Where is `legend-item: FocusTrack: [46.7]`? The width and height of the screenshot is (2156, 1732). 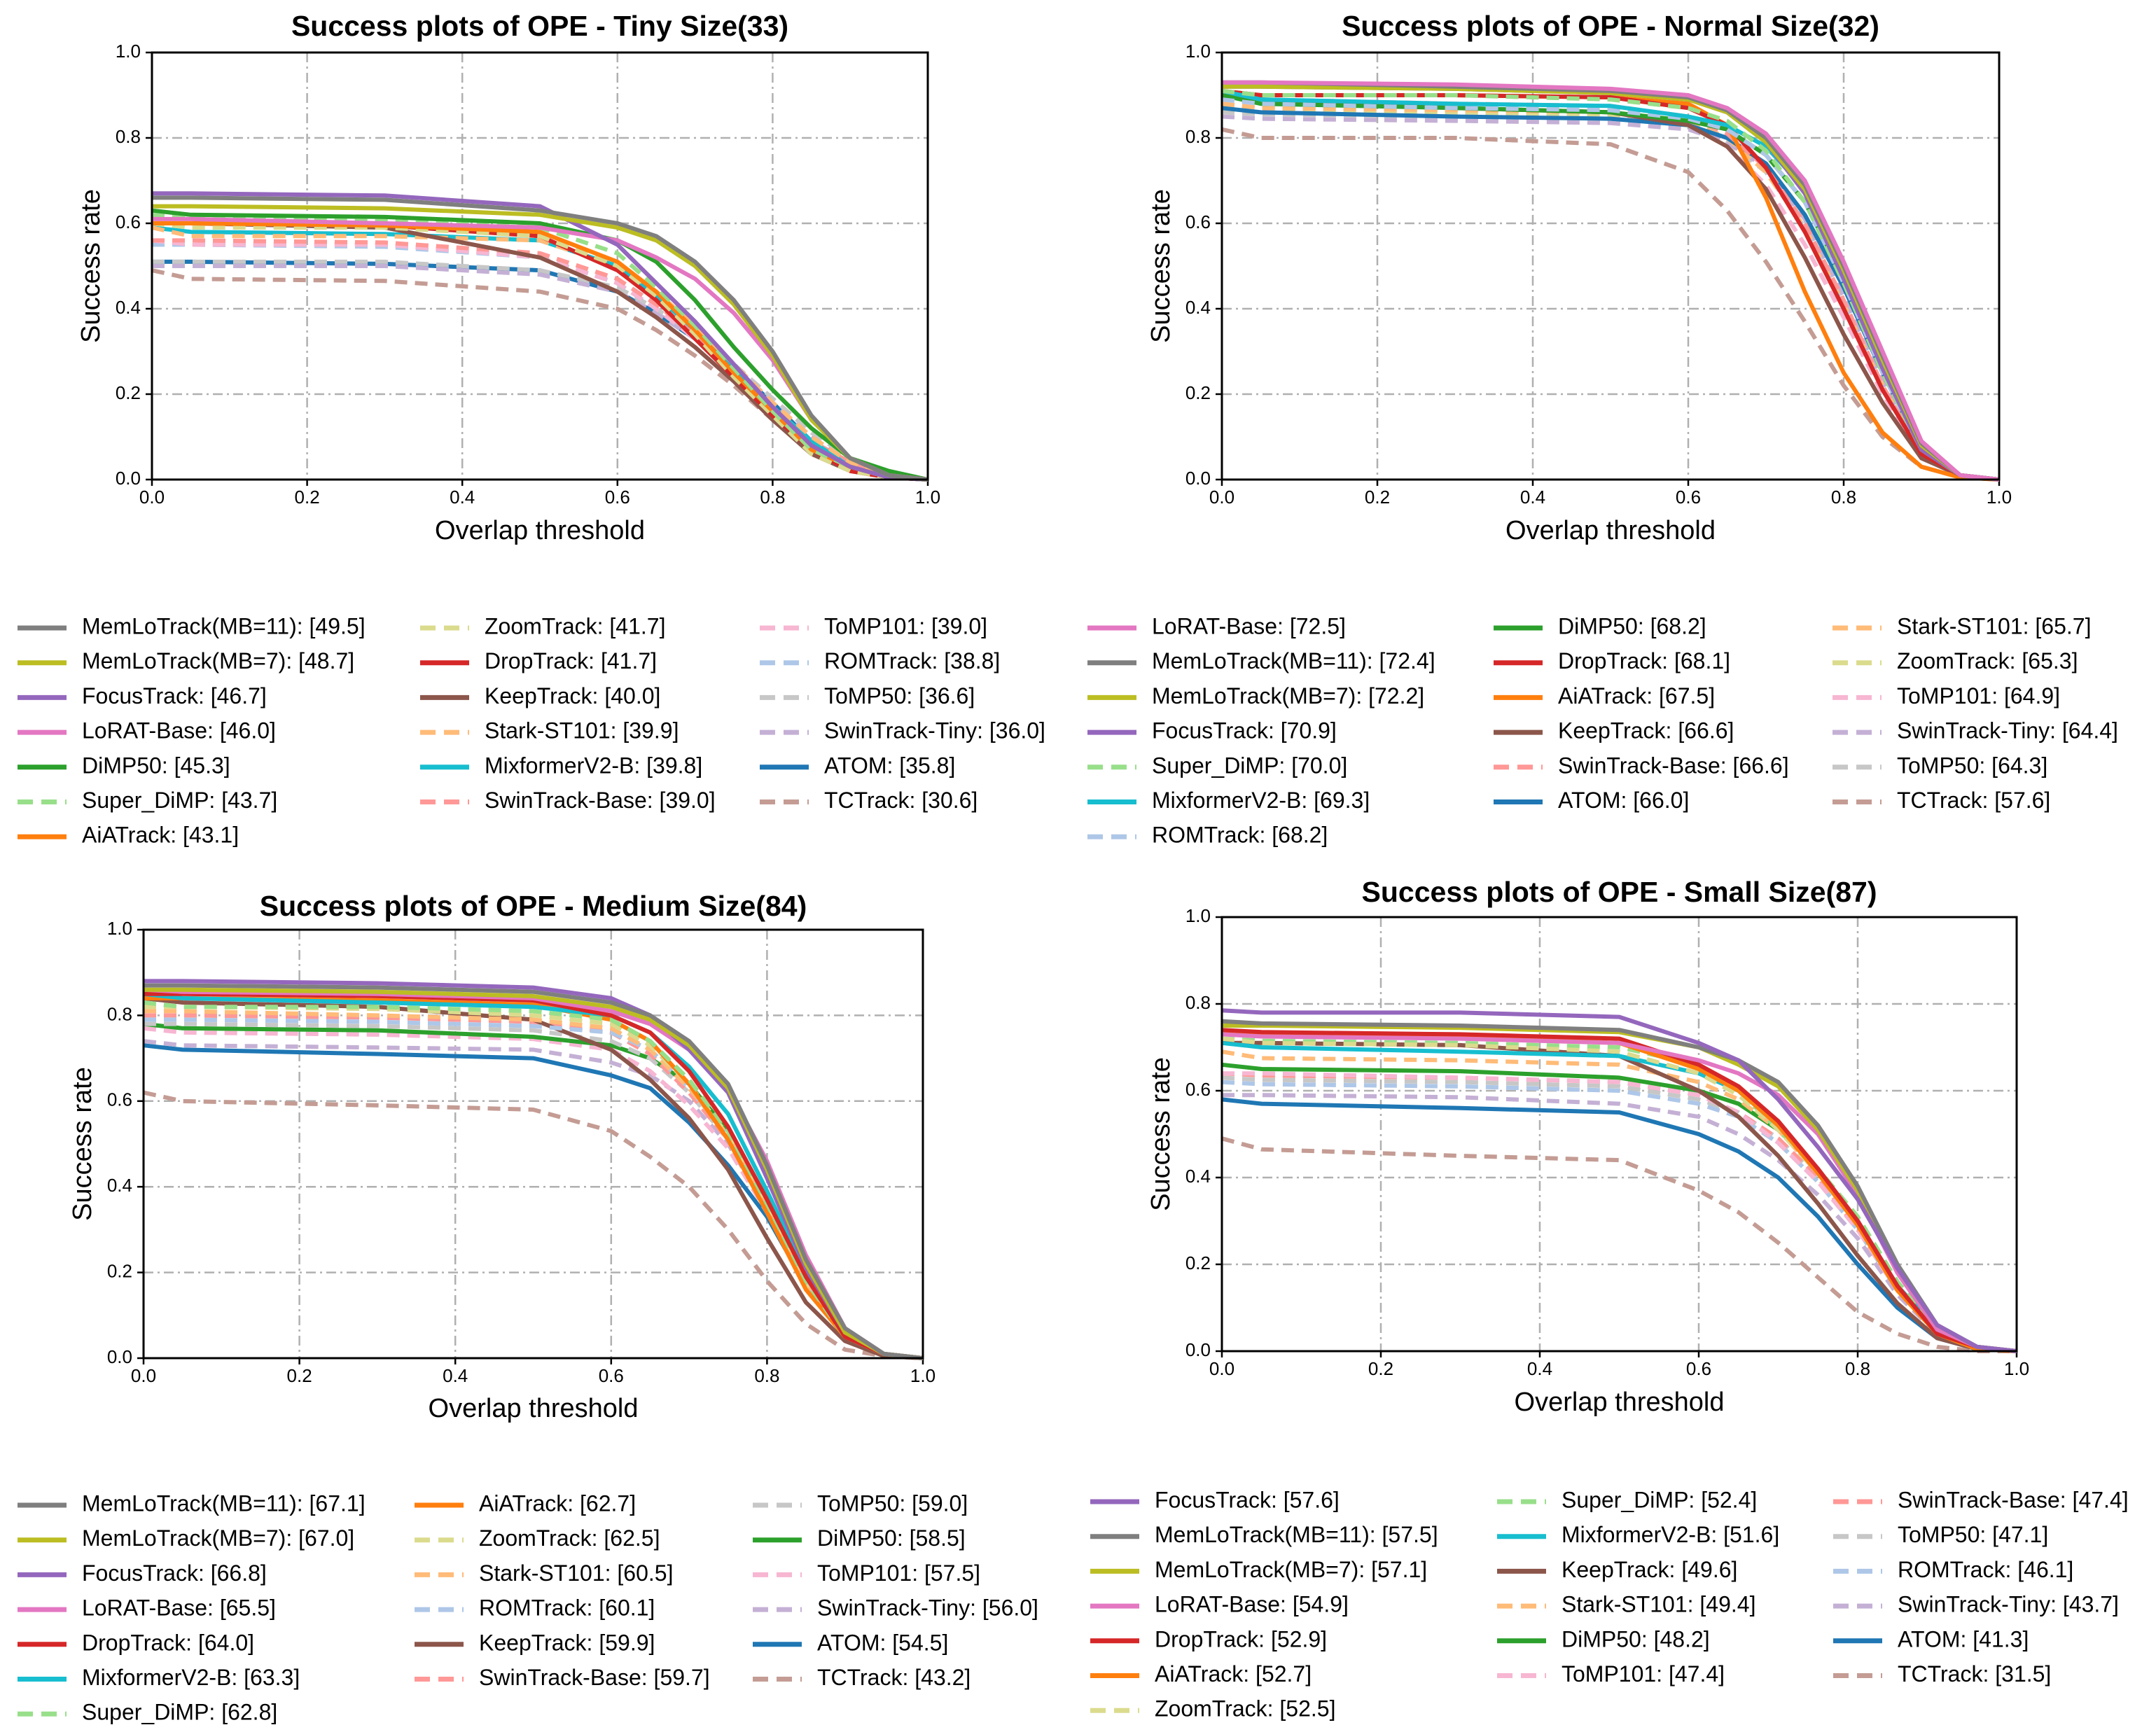
legend-item: FocusTrack: [46.7] is located at coordinates (142, 696).